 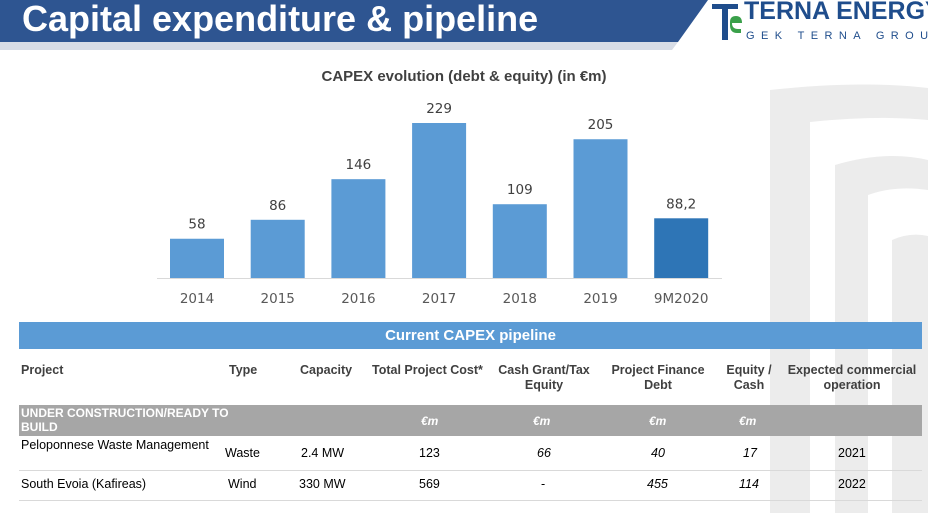 I want to click on data-label-2015: 86, so click(x=277, y=206).